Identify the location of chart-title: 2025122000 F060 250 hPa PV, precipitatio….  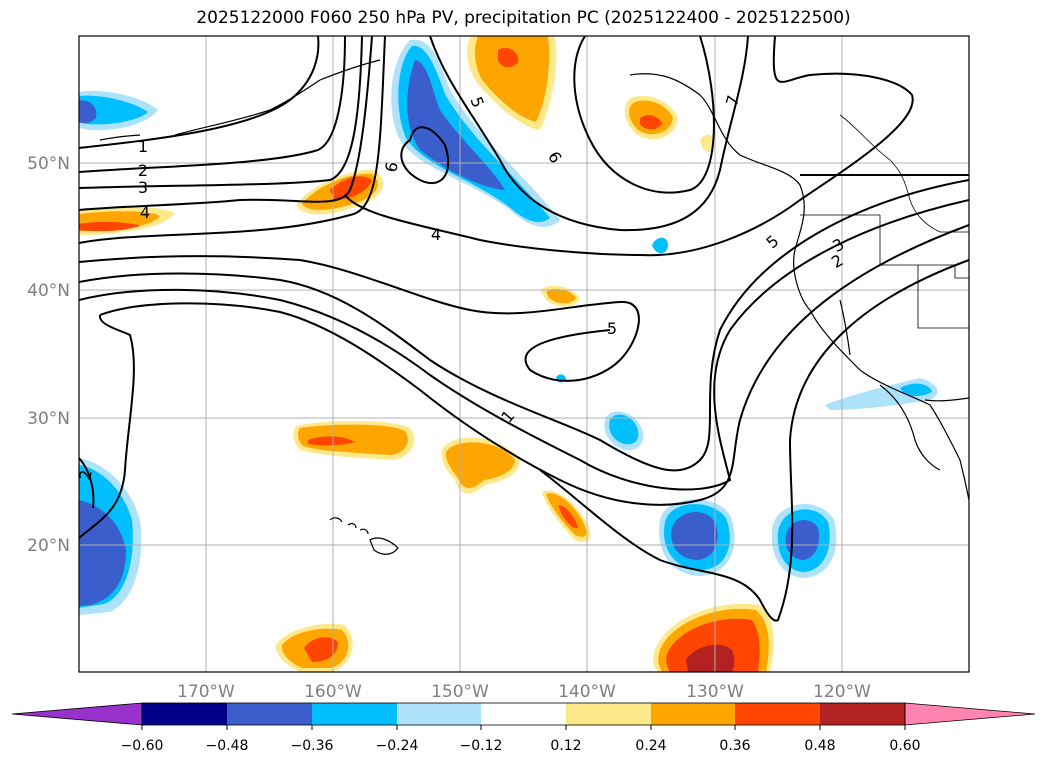
(523, 18).